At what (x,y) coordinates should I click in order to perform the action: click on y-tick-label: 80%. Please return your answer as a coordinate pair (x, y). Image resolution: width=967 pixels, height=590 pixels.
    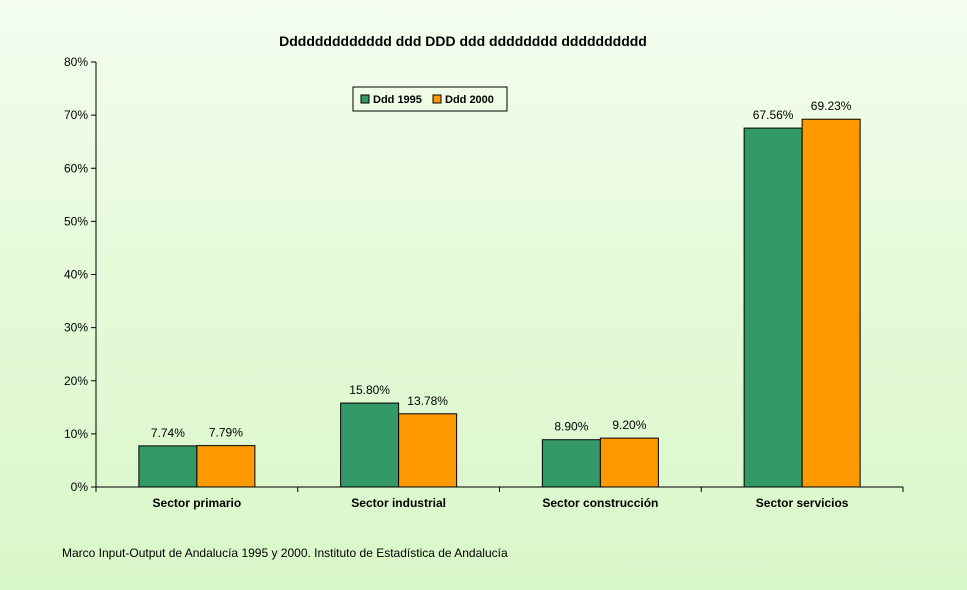
    Looking at the image, I should click on (76, 62).